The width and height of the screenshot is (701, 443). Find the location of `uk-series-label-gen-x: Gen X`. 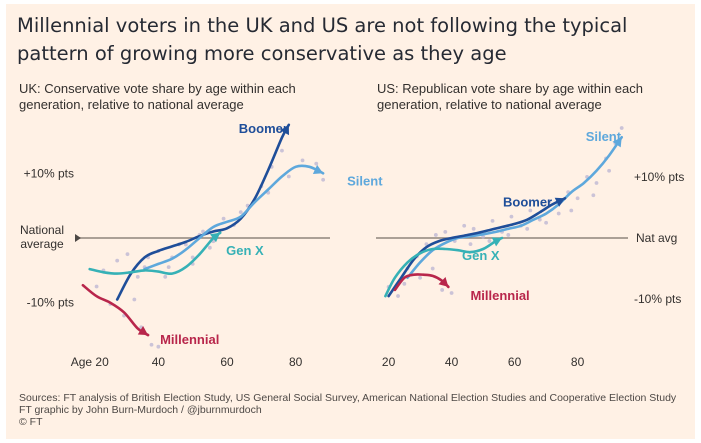

uk-series-label-gen-x: Gen X is located at coordinates (245, 250).